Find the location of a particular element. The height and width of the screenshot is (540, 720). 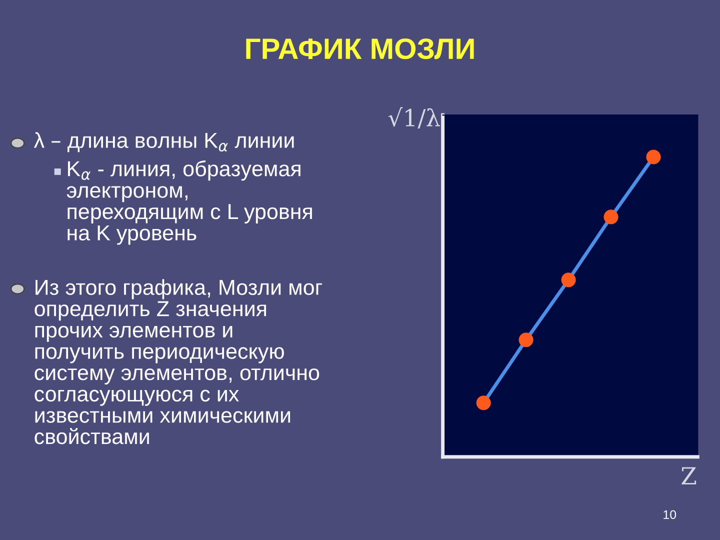

text: K$_{α}$ - линия, образуемая электроном, переходящим с L уровня на K уровень is located at coordinates (189, 202).